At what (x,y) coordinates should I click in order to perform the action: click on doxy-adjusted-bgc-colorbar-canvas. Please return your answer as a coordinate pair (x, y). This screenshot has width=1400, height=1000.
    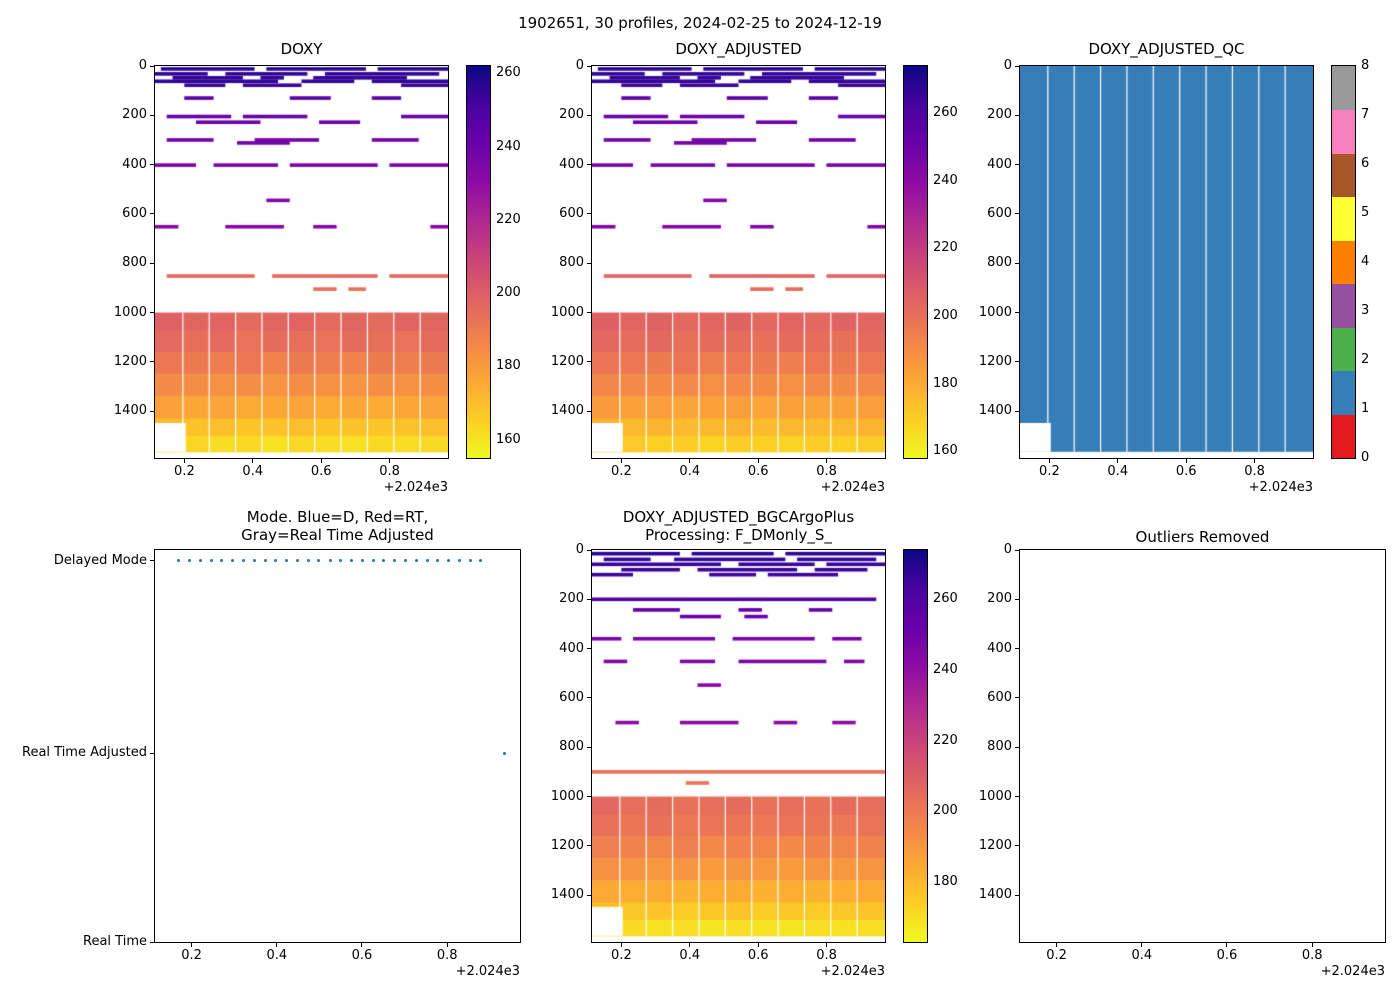
    Looking at the image, I should click on (915, 746).